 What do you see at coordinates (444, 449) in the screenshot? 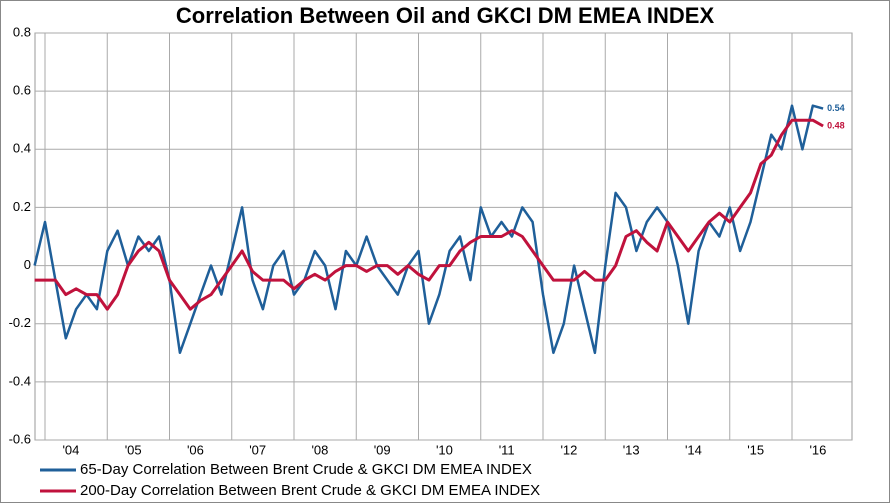
I see `x-tick-label: '10` at bounding box center [444, 449].